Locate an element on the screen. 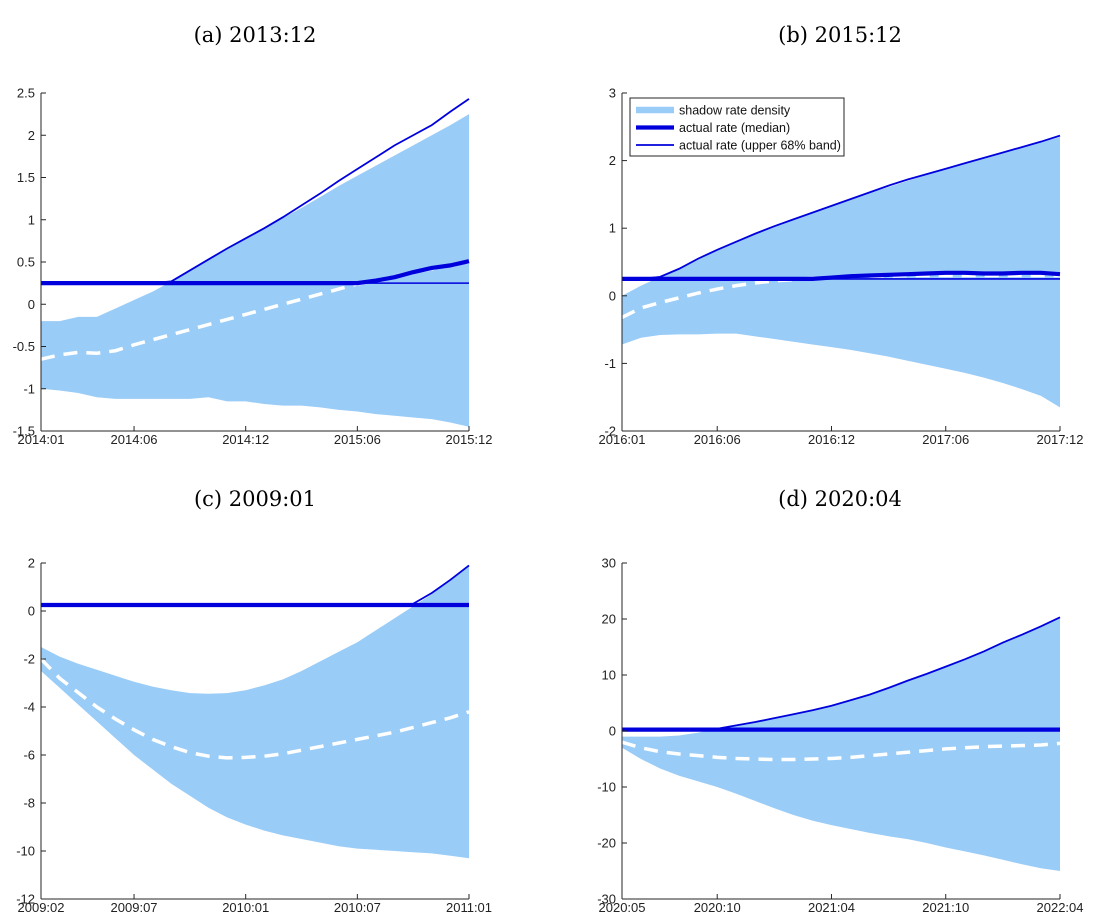 Image resolution: width=1093 pixels, height=920 pixels. x-tick-label: 2016:06 is located at coordinates (717, 439).